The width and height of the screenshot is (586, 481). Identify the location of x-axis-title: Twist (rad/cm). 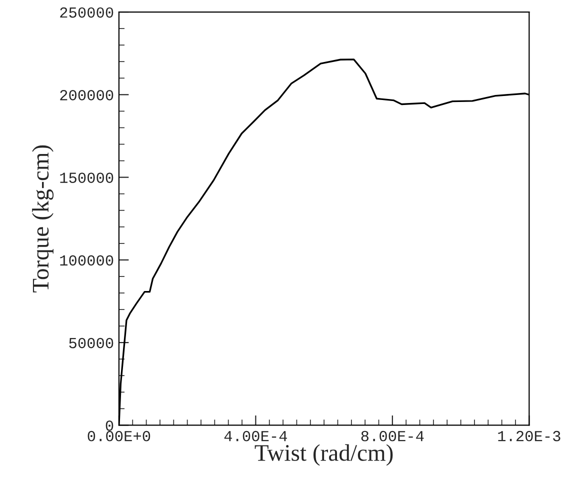
(323, 455).